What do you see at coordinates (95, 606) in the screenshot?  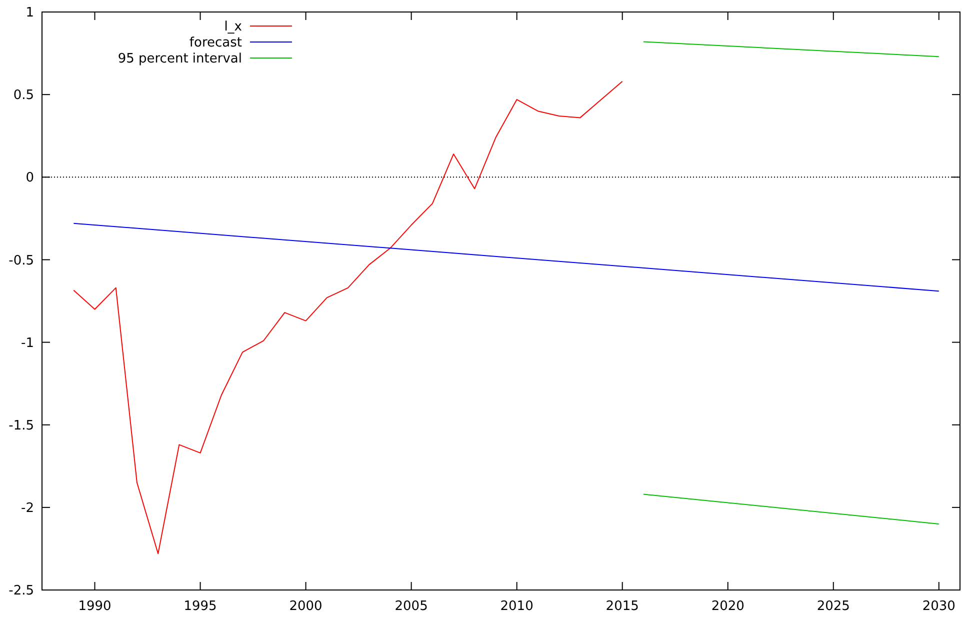 I see `x-tick-label: 1990` at bounding box center [95, 606].